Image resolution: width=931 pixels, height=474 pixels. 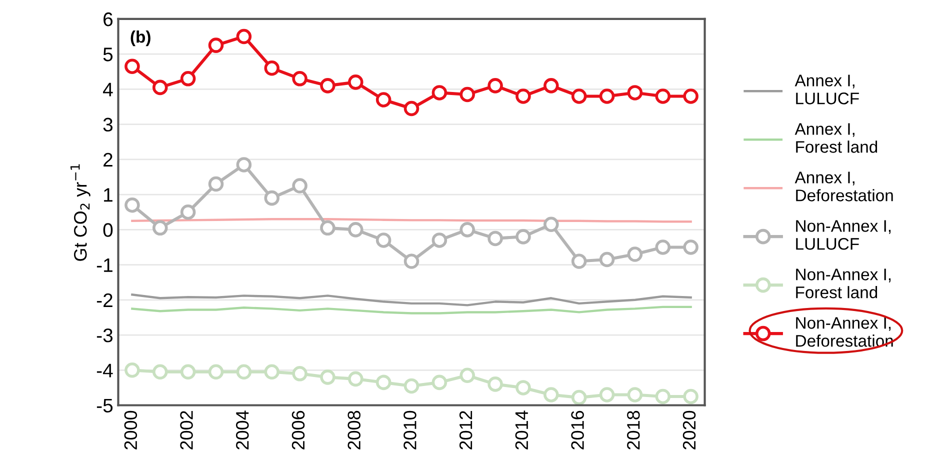 What do you see at coordinates (108, 89) in the screenshot?
I see `y-tick-label: 4` at bounding box center [108, 89].